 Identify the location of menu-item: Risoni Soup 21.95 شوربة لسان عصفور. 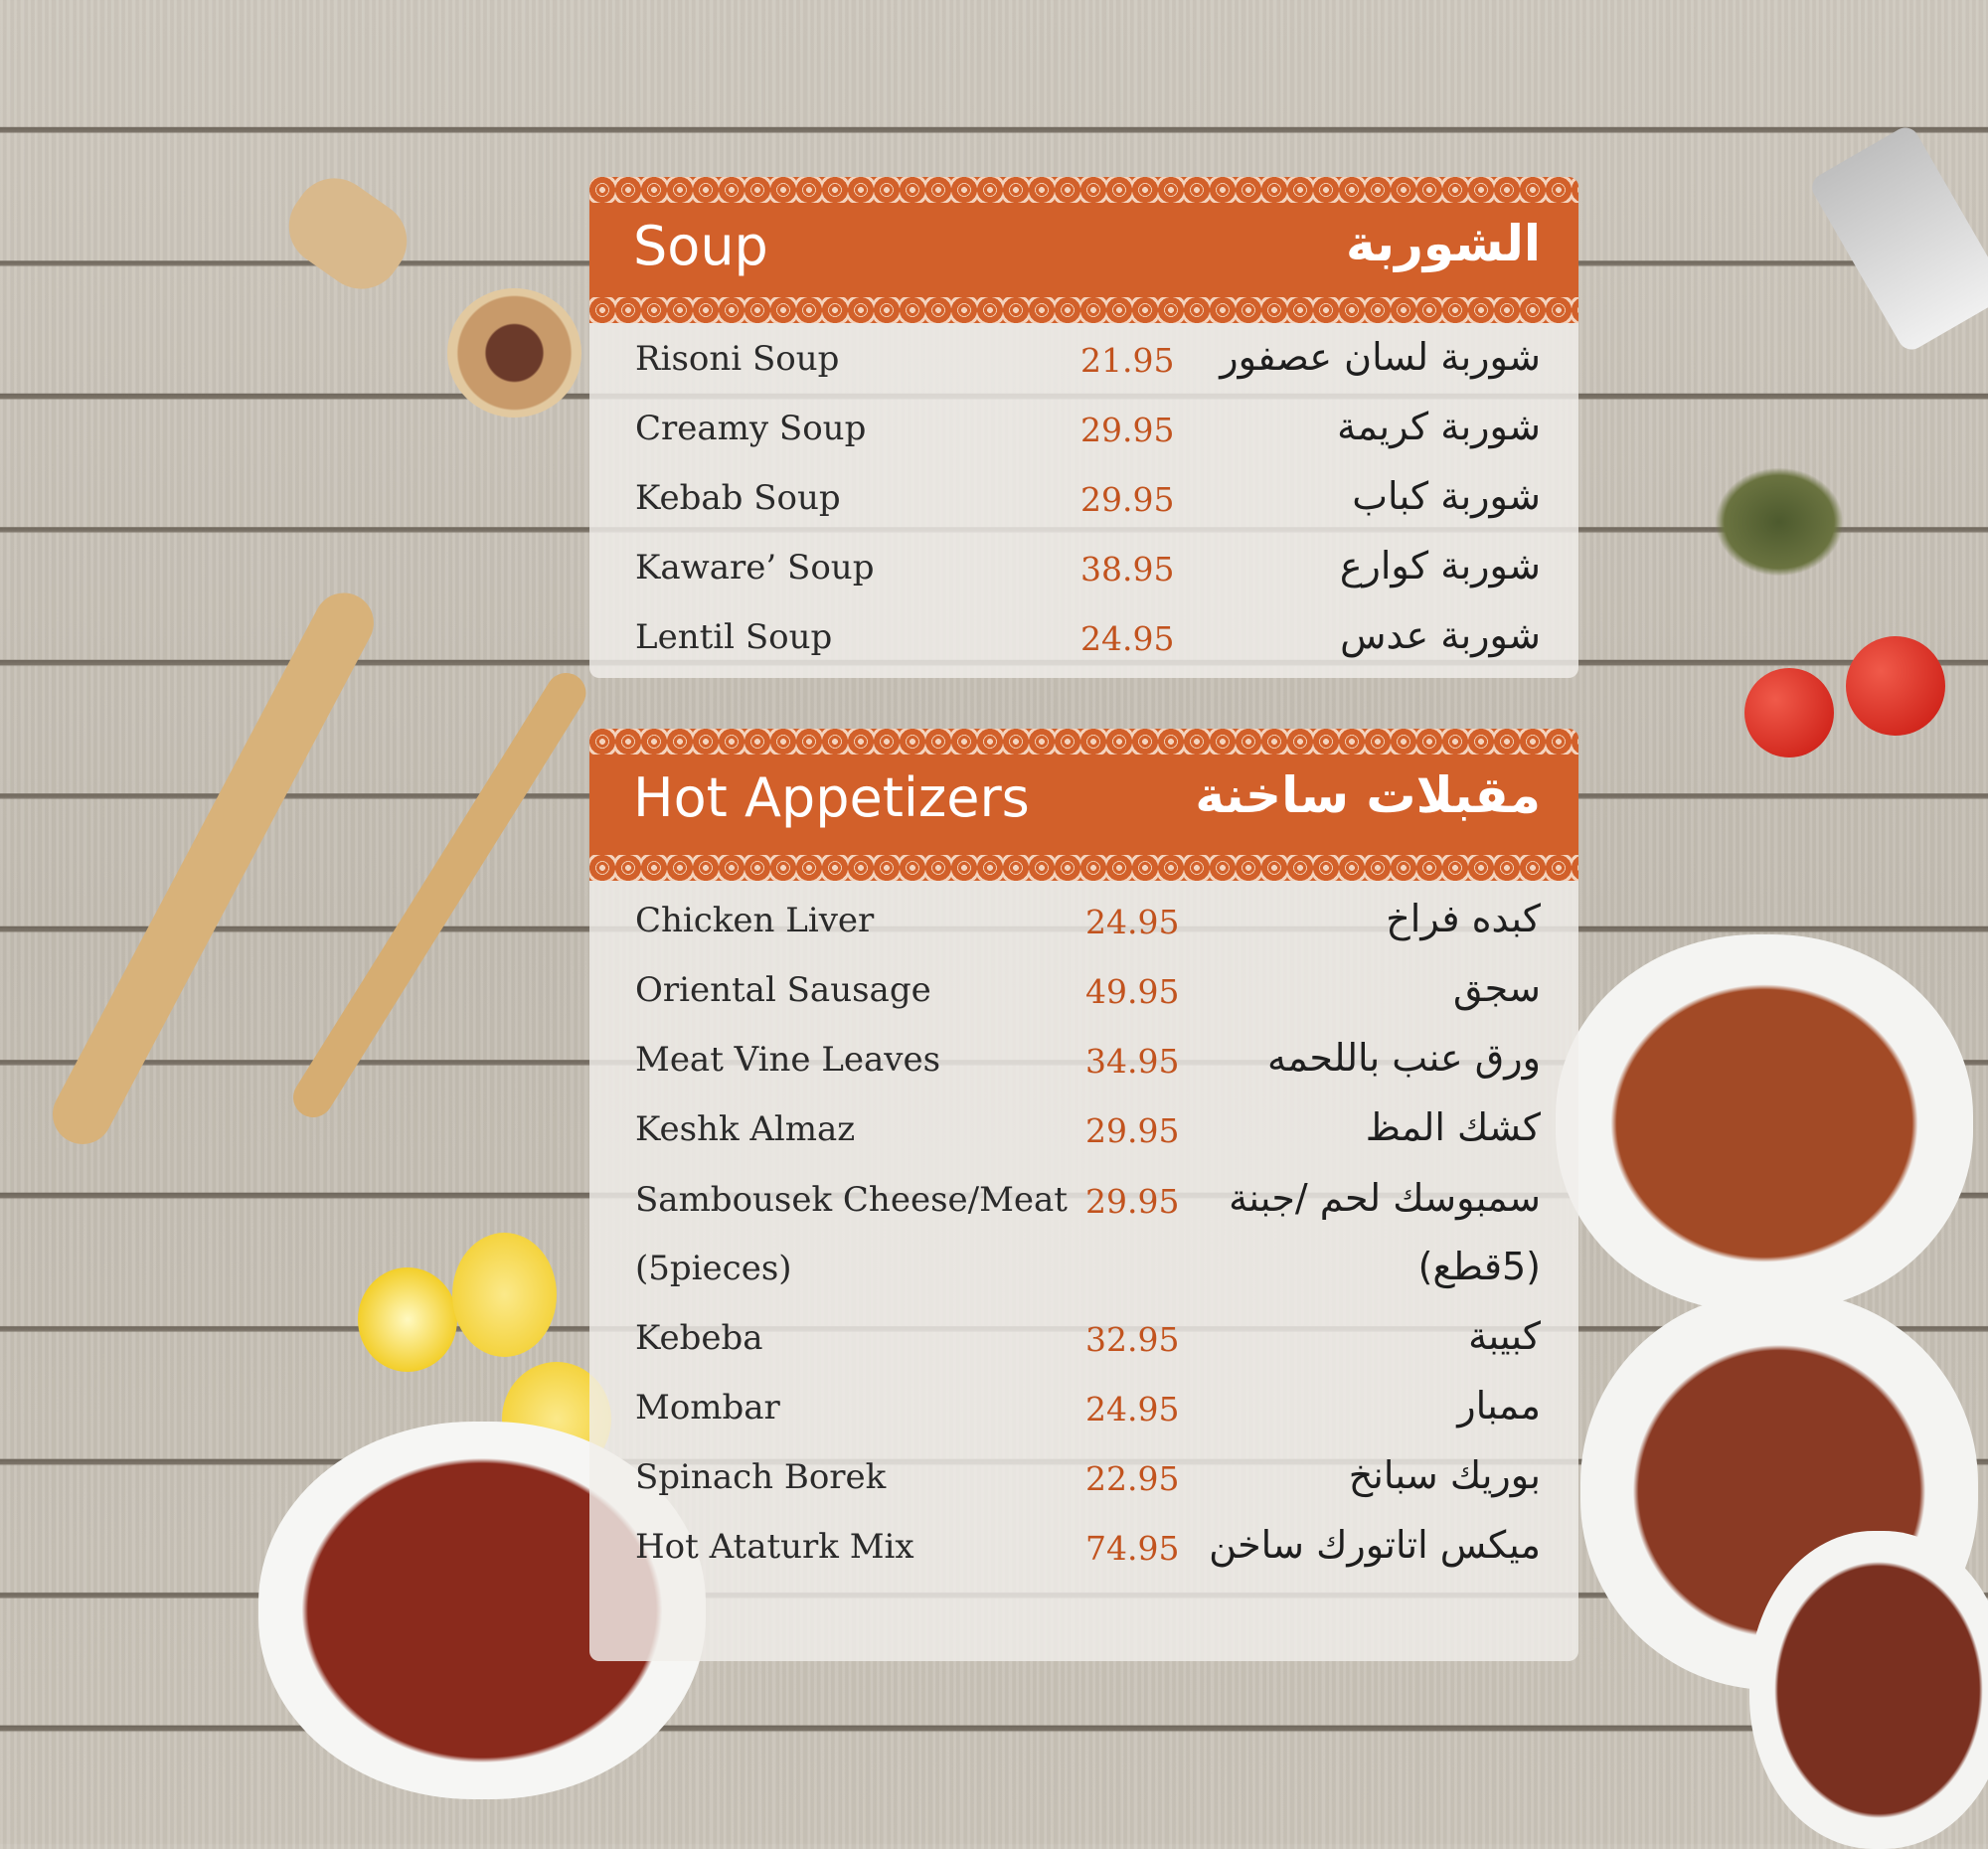
(1083, 366).